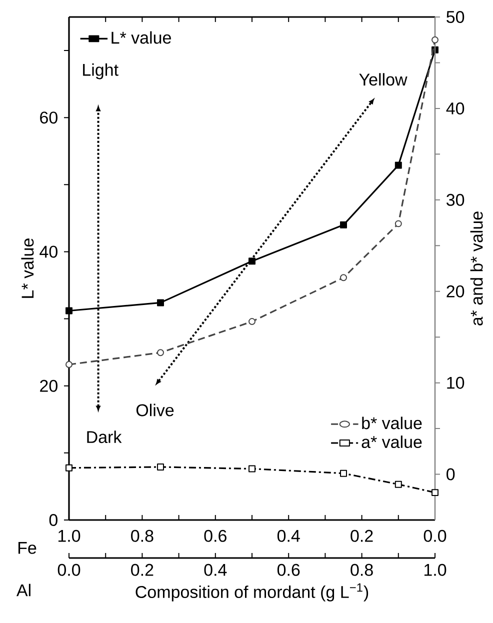 This screenshot has width=493, height=623. What do you see at coordinates (455, 382) in the screenshot?
I see `y2-tick-label: 10` at bounding box center [455, 382].